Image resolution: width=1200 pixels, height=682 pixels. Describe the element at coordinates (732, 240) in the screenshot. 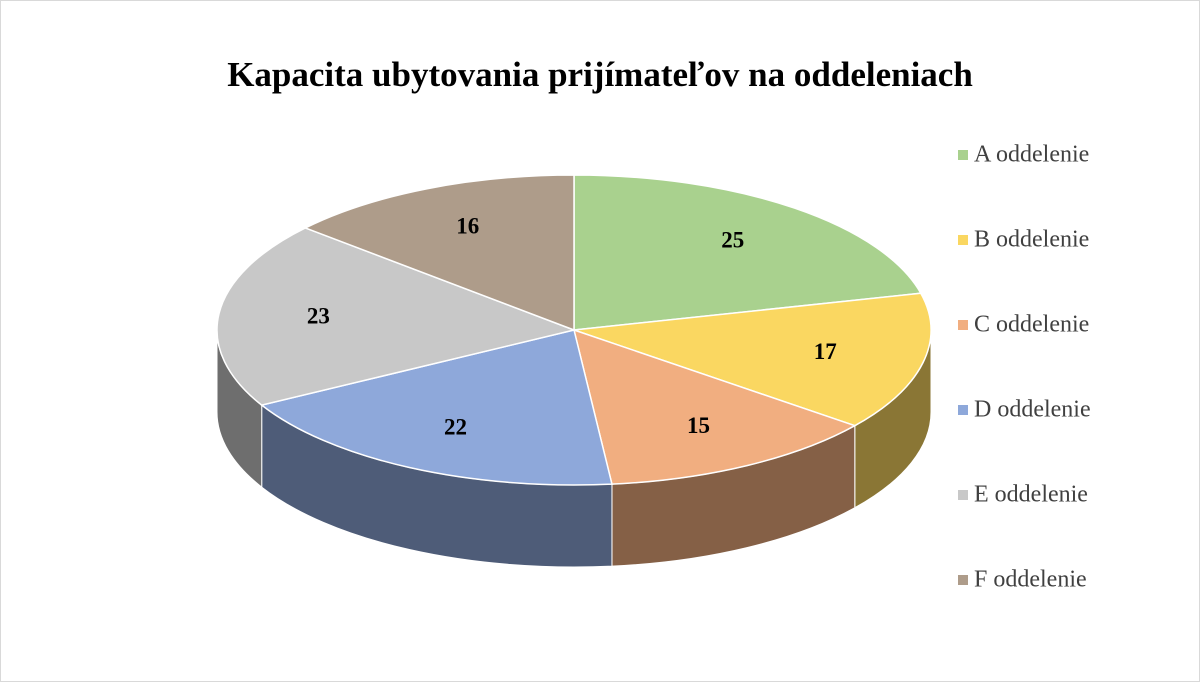

I see `data-label: 25` at that location.